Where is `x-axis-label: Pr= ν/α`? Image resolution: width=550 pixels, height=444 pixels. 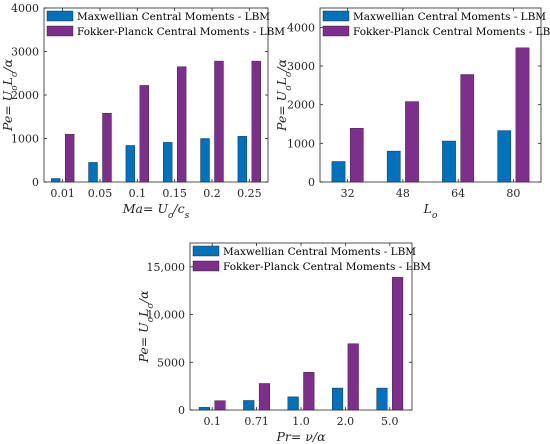 x-axis-label: Pr= ν/α is located at coordinates (300, 436).